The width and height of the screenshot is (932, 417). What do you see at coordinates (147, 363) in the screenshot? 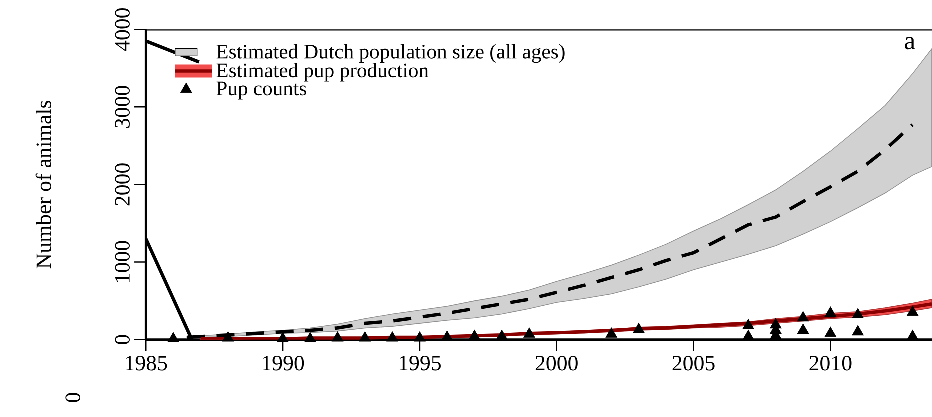
I see `x-tick-label: 1985` at bounding box center [147, 363].